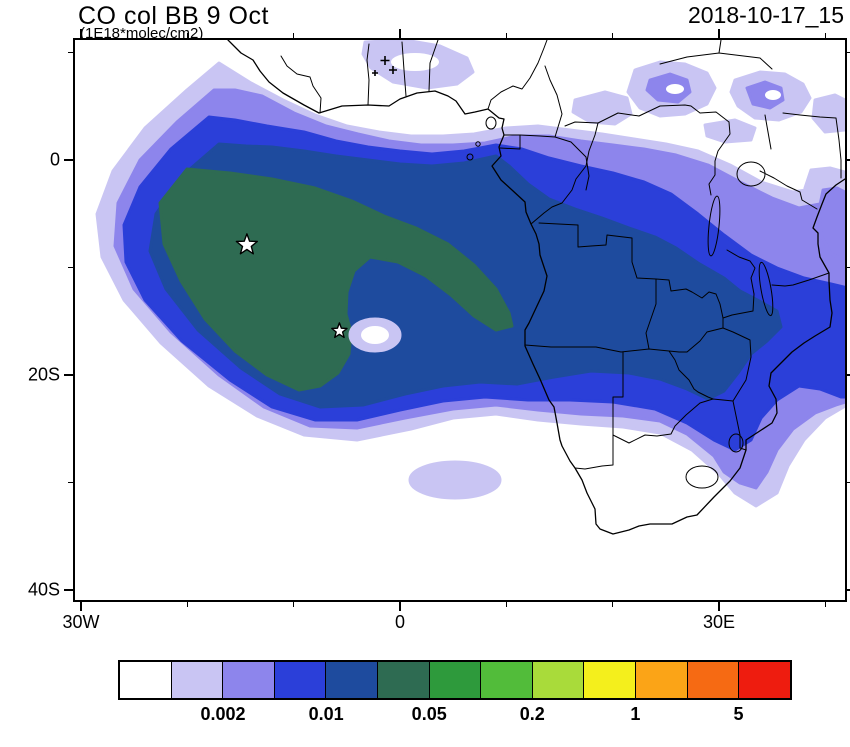  What do you see at coordinates (718, 622) in the screenshot?
I see `axis-label: 30E` at bounding box center [718, 622].